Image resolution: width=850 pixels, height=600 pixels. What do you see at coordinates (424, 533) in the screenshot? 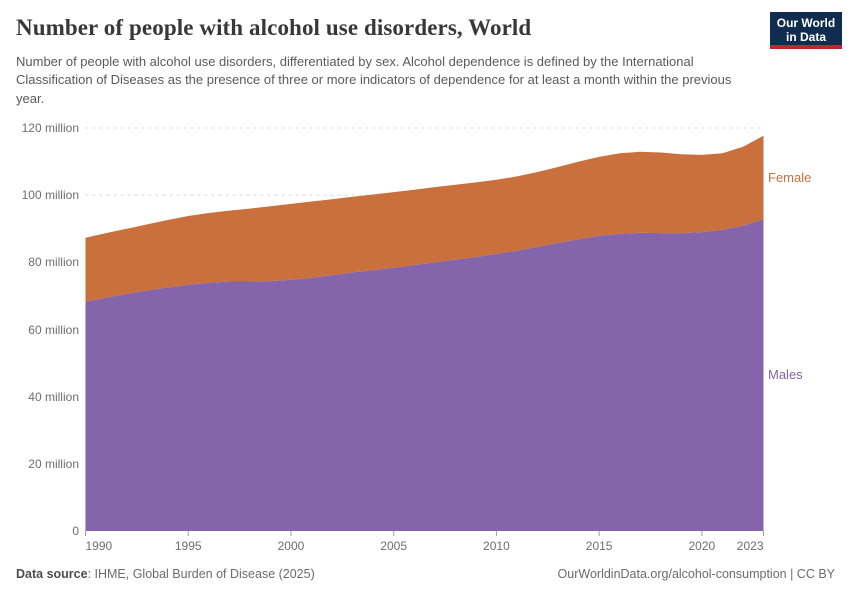
I see `x-axis-ticks` at bounding box center [424, 533].